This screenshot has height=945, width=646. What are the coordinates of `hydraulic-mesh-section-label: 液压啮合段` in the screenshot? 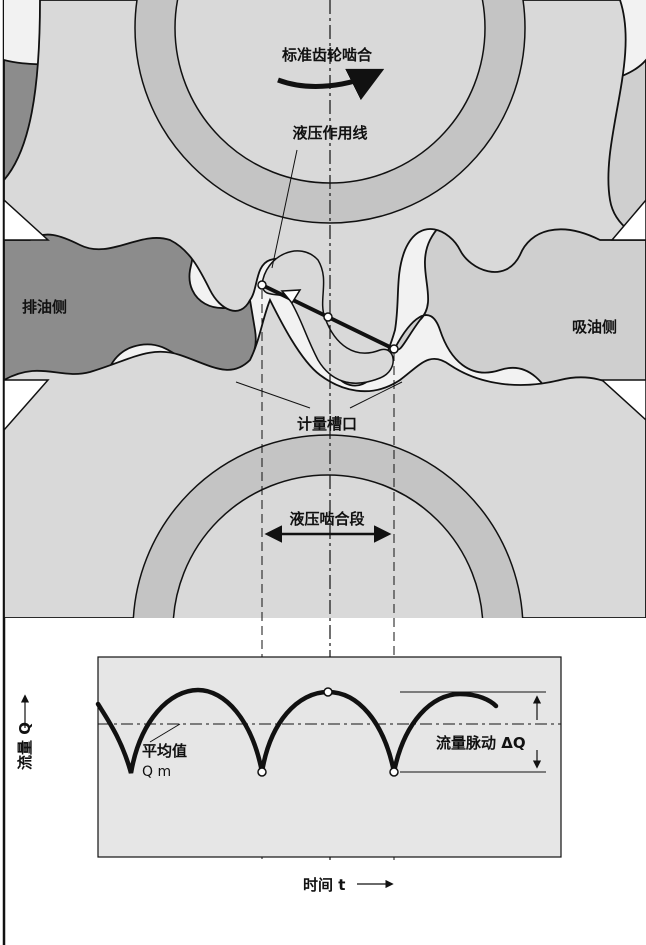 It's located at (326, 519).